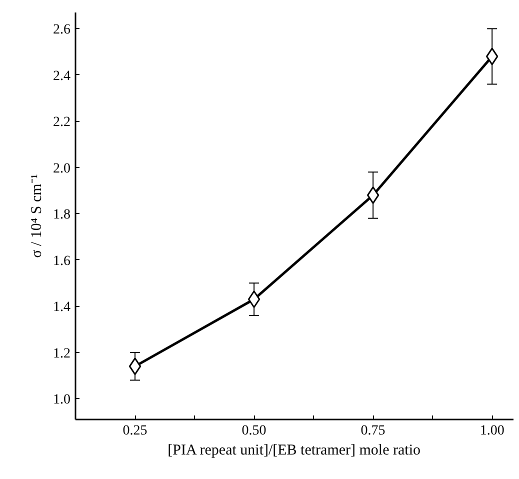 The width and height of the screenshot is (519, 479). Describe the element at coordinates (294, 450) in the screenshot. I see `x-axis-title: [PIA repeat unit]/[EB tetramer] mole ratio` at that location.